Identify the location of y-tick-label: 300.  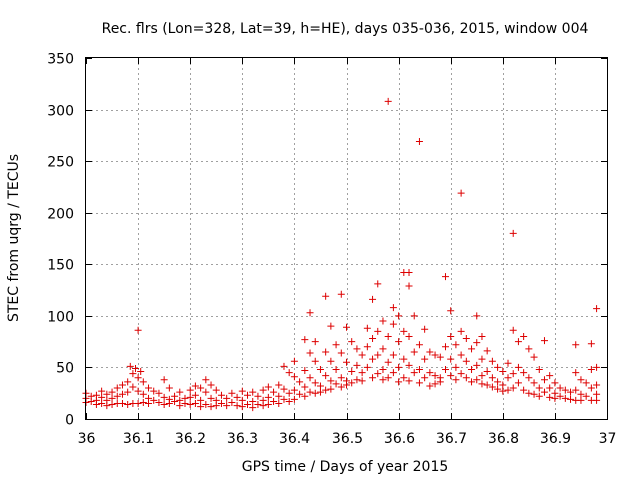
(60, 112).